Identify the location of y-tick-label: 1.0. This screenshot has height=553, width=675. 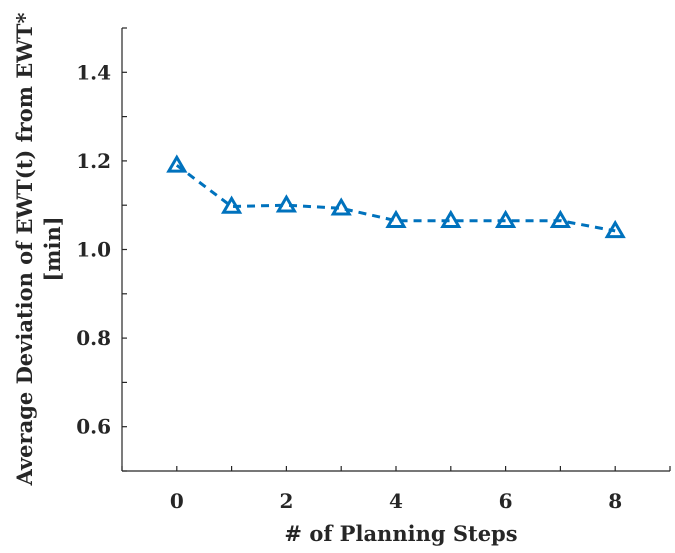
(93, 250).